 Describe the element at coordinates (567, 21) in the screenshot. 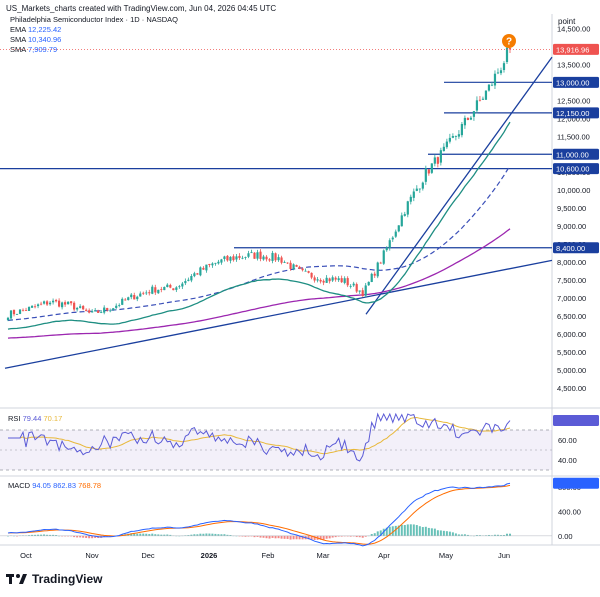

I see `price-axis-label: point` at that location.